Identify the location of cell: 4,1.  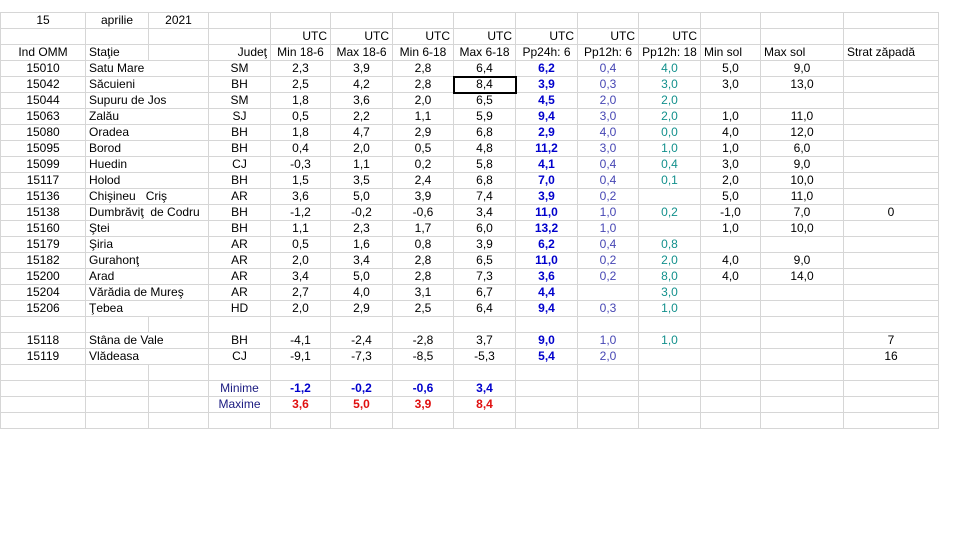
(546, 164).